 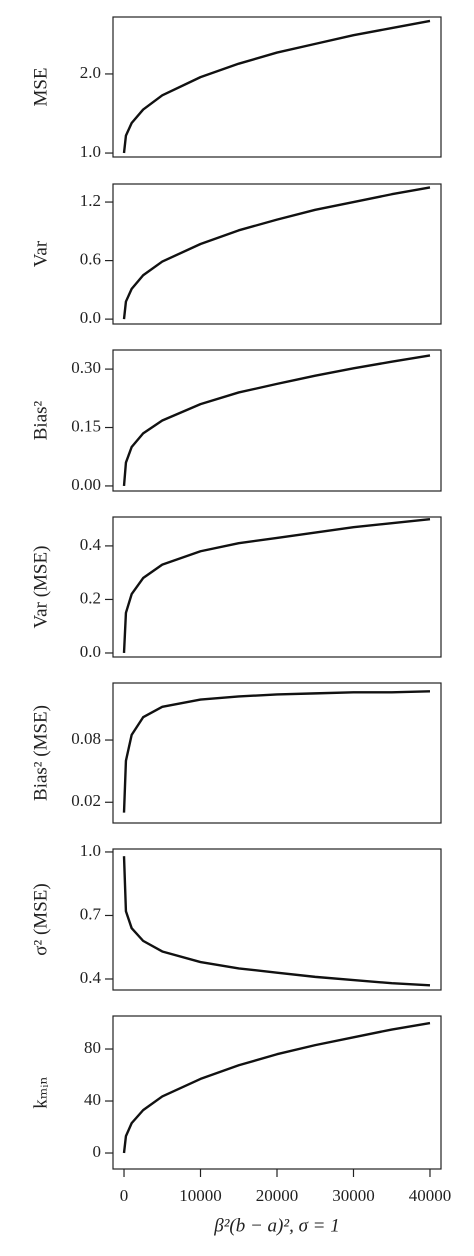 I want to click on y-tick-label: 0.08, so click(x=86, y=738).